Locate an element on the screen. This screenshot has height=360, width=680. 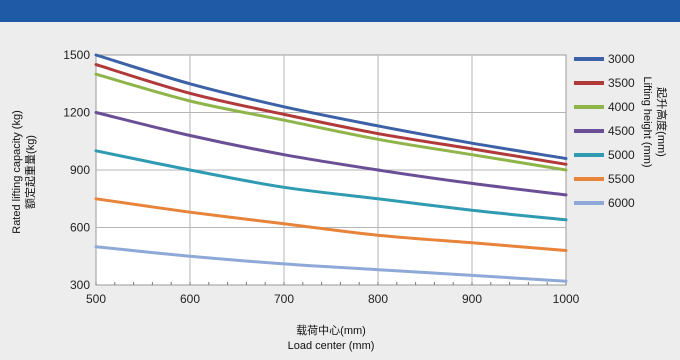
x-axis-title-cn: 载荷中心(mm) is located at coordinates (331, 330).